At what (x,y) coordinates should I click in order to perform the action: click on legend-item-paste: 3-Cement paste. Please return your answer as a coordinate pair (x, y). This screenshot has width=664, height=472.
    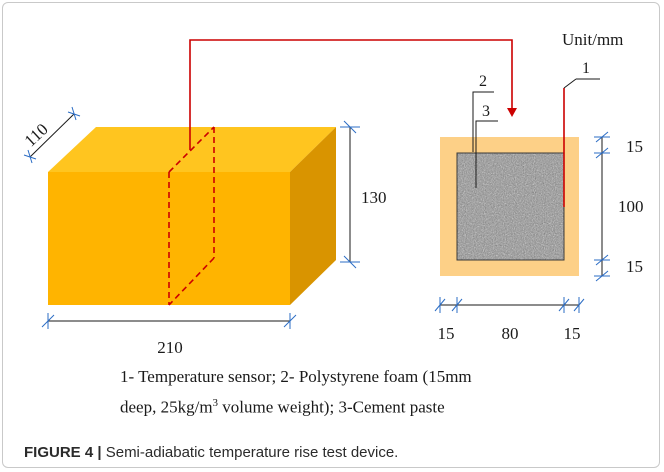
    Looking at the image, I should click on (391, 407).